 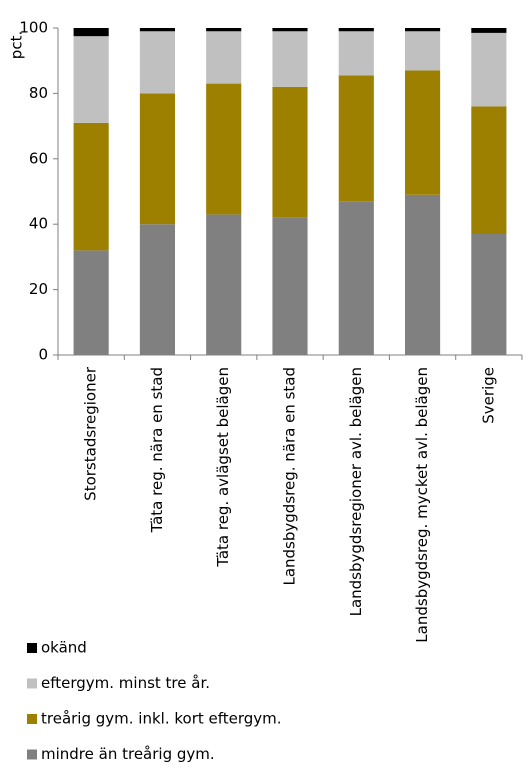 What do you see at coordinates (157, 450) in the screenshot?
I see `x-tick-label: Täta reg. nära en stad` at bounding box center [157, 450].